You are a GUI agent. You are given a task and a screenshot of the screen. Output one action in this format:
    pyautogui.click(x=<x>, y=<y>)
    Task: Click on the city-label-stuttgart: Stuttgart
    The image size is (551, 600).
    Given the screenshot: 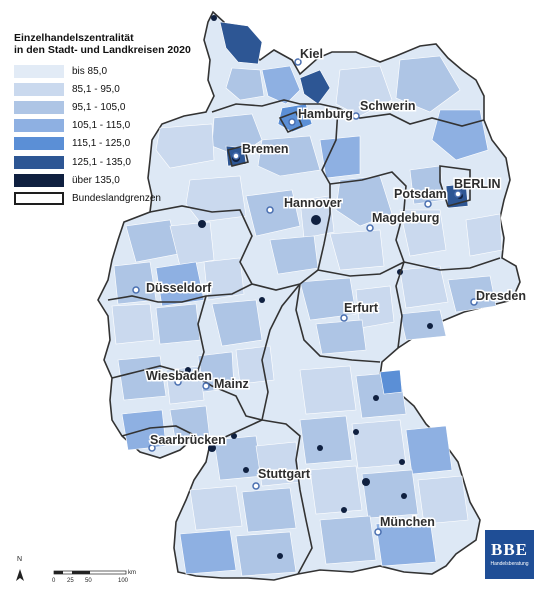 What is the action you would take?
    pyautogui.click(x=284, y=474)
    